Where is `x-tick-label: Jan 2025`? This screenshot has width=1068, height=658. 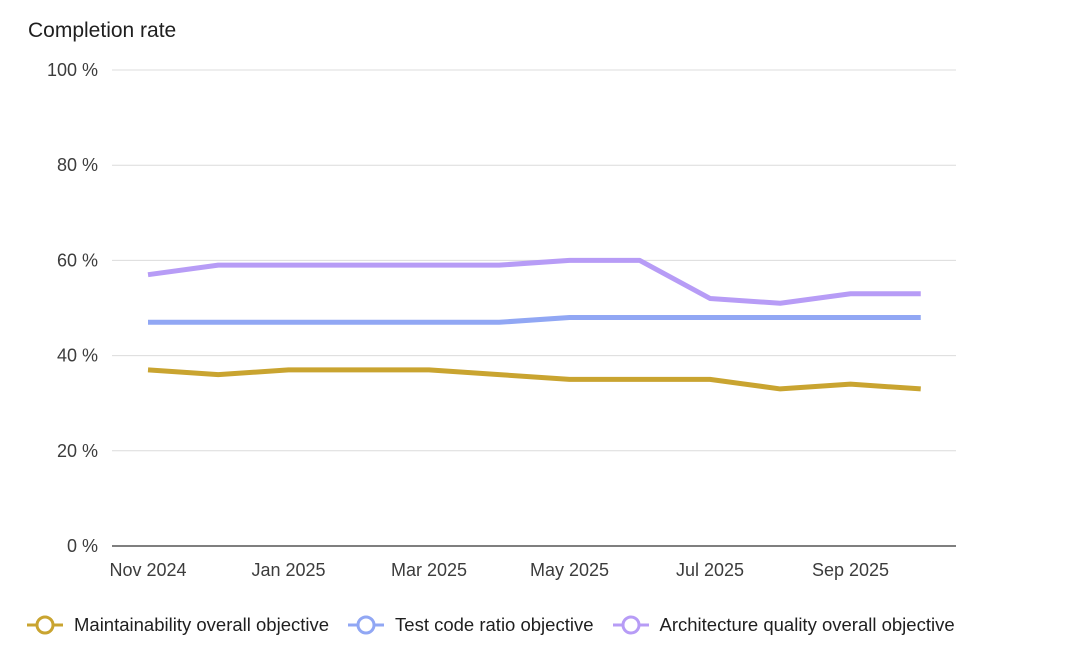 x-tick-label: Jan 2025 is located at coordinates (288, 570).